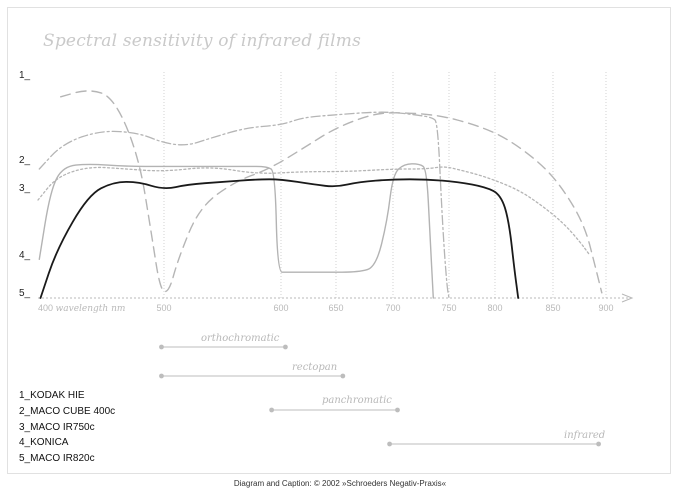 This screenshot has height=493, width=680. I want to click on x-tick-400: 400 wavelength nm, so click(82, 308).